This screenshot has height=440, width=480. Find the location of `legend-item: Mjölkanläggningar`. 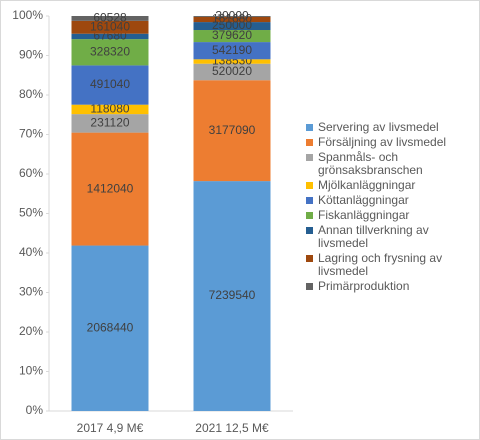

legend-item: Mjölkanläggningar is located at coordinates (391, 185).